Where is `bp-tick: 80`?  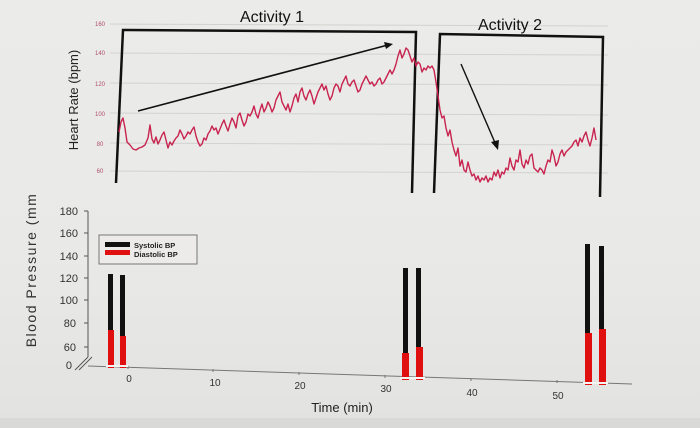 bp-tick: 80 is located at coordinates (70, 324).